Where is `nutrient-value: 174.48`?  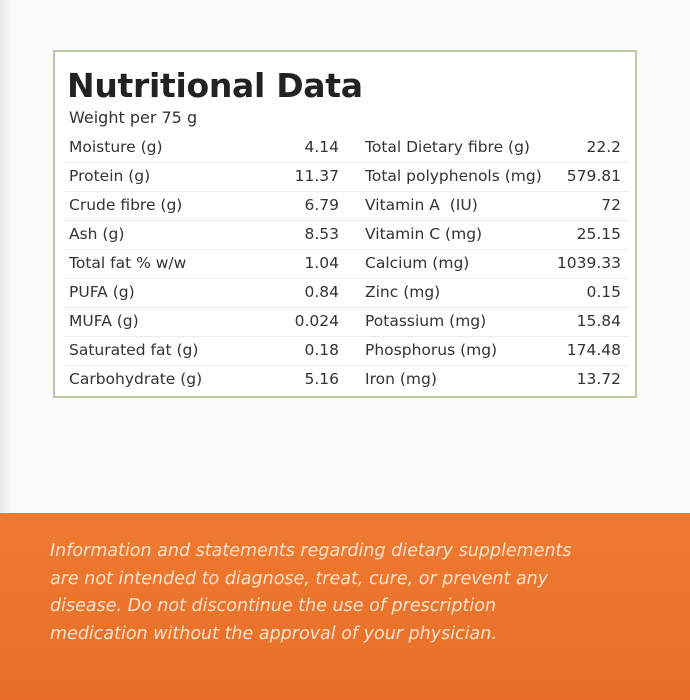
nutrient-value: 174.48 is located at coordinates (593, 350).